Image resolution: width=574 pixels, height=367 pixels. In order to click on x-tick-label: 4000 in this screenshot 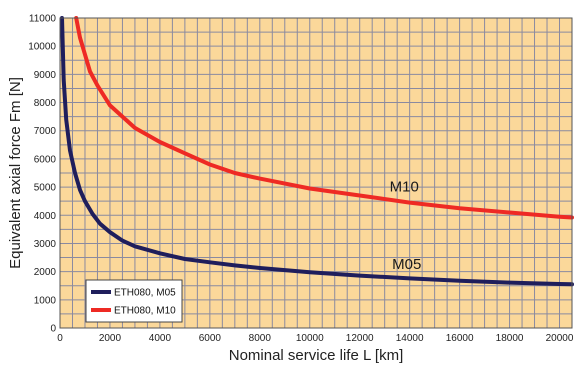, I will do `click(160, 338)`.